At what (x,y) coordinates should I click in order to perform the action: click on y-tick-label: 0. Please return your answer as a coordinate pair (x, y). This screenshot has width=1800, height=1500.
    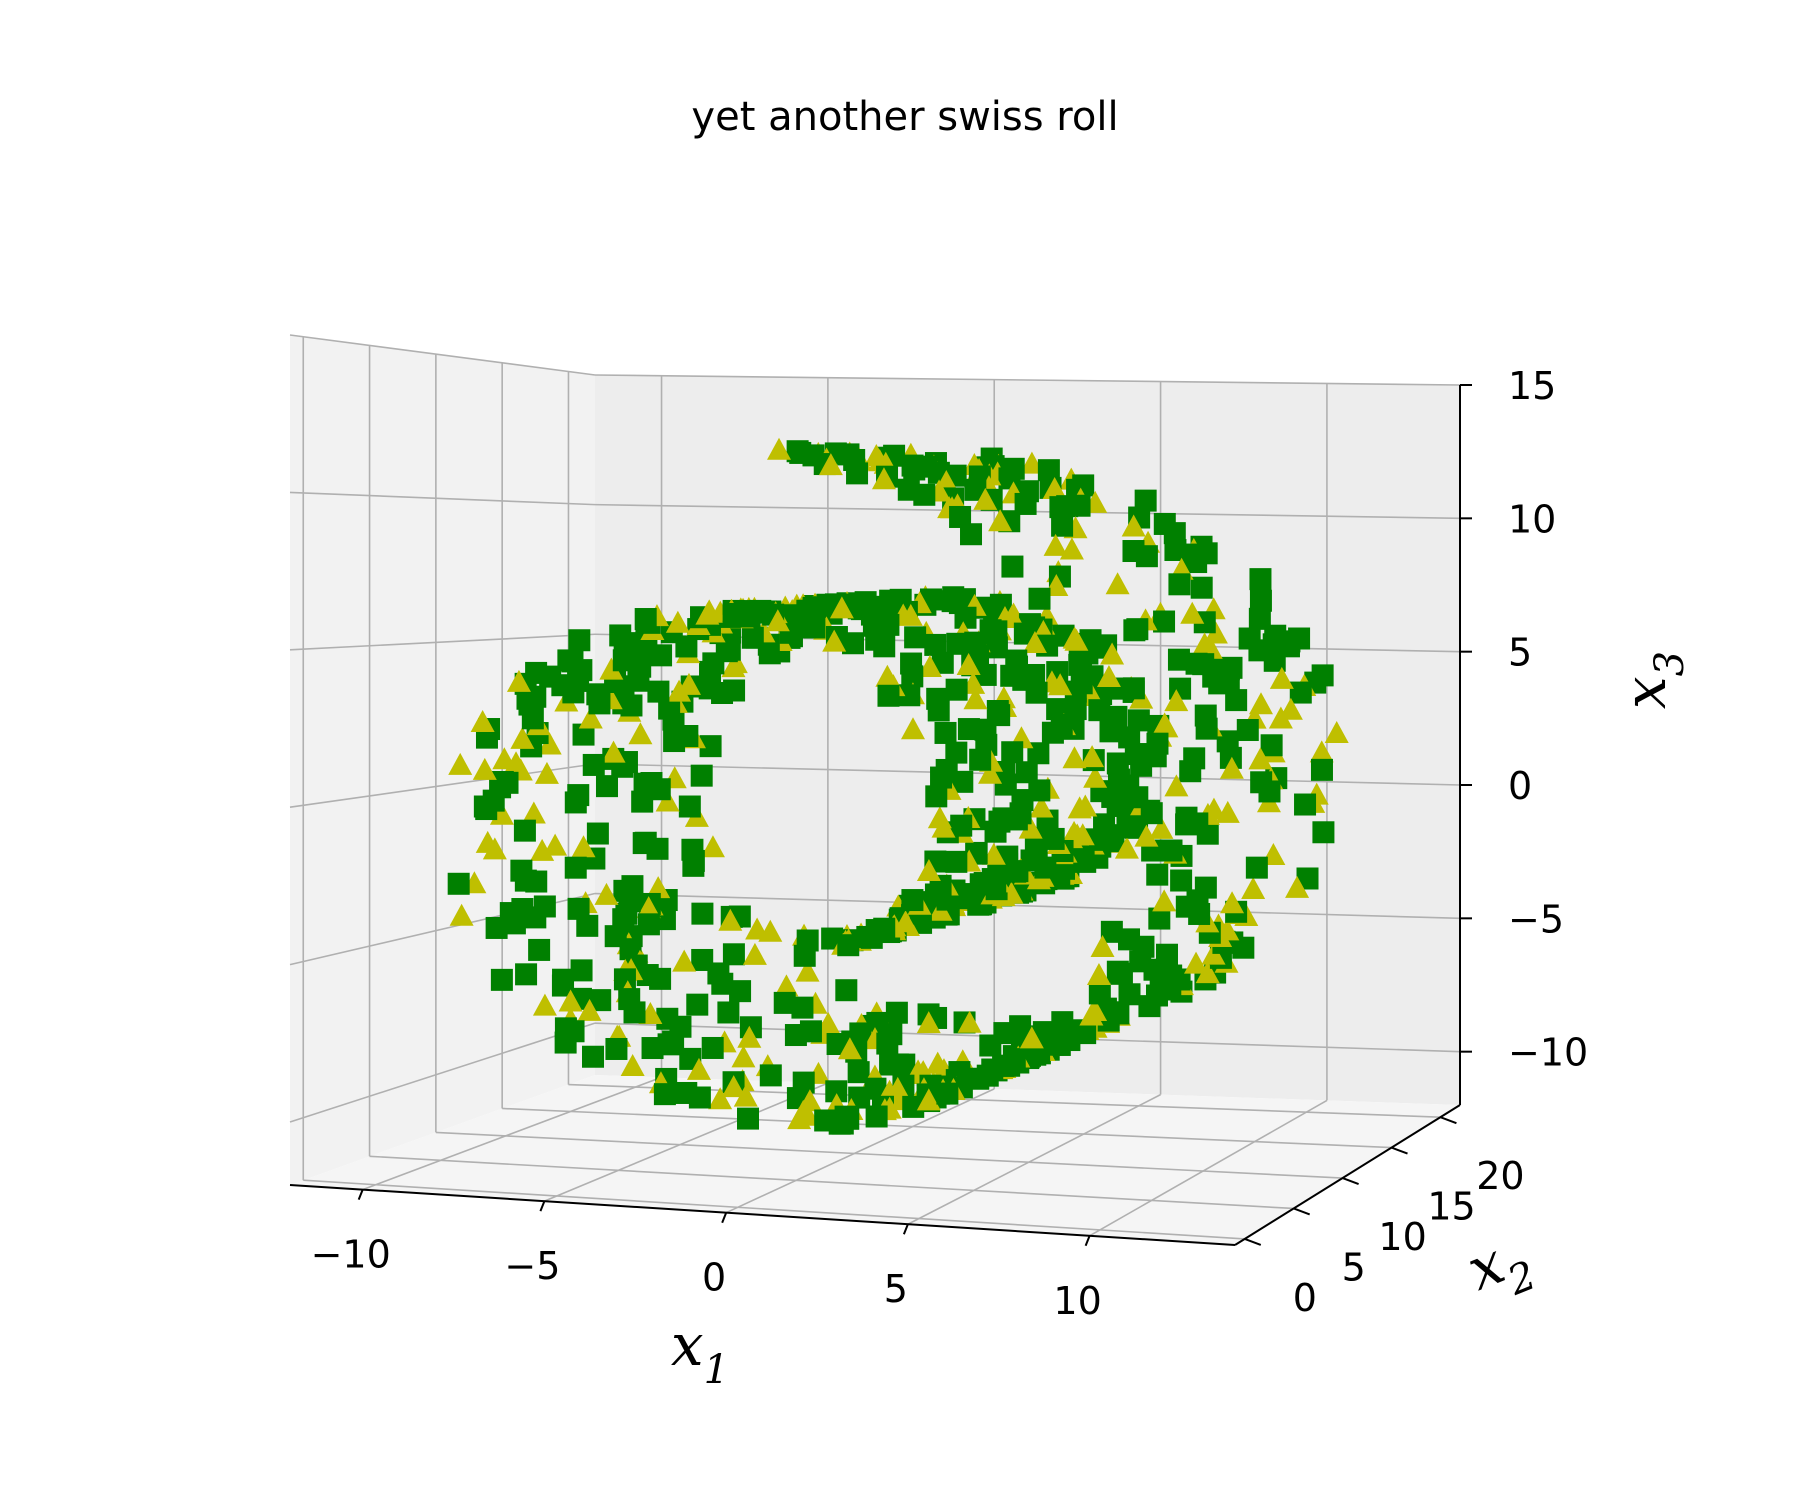
    Looking at the image, I should click on (1305, 1298).